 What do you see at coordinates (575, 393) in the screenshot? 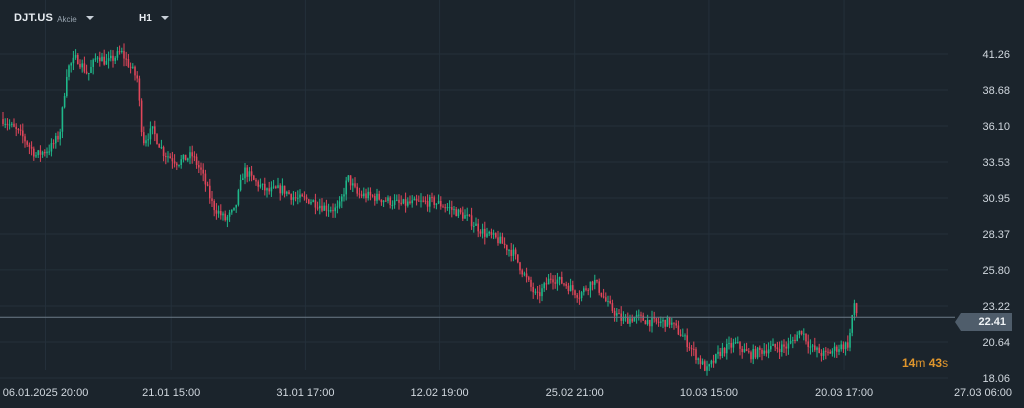
I see `x-tick-label: 25.02 21:00` at bounding box center [575, 393].